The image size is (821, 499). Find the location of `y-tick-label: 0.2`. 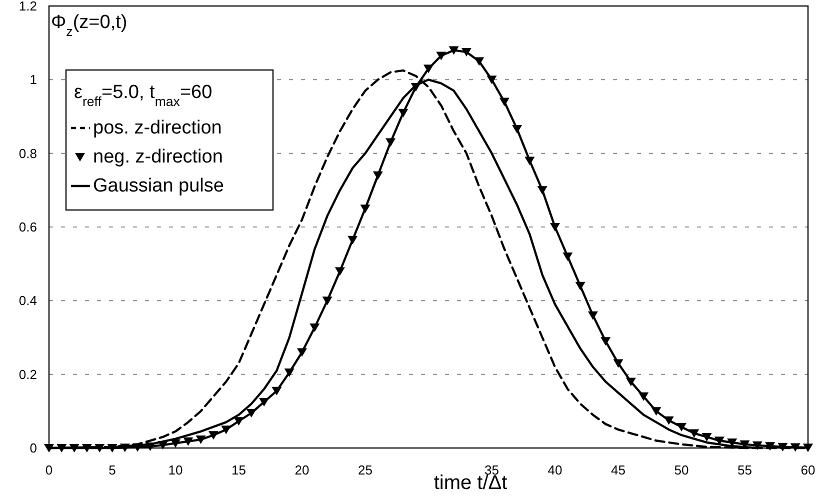

y-tick-label: 0.2 is located at coordinates (27, 374).